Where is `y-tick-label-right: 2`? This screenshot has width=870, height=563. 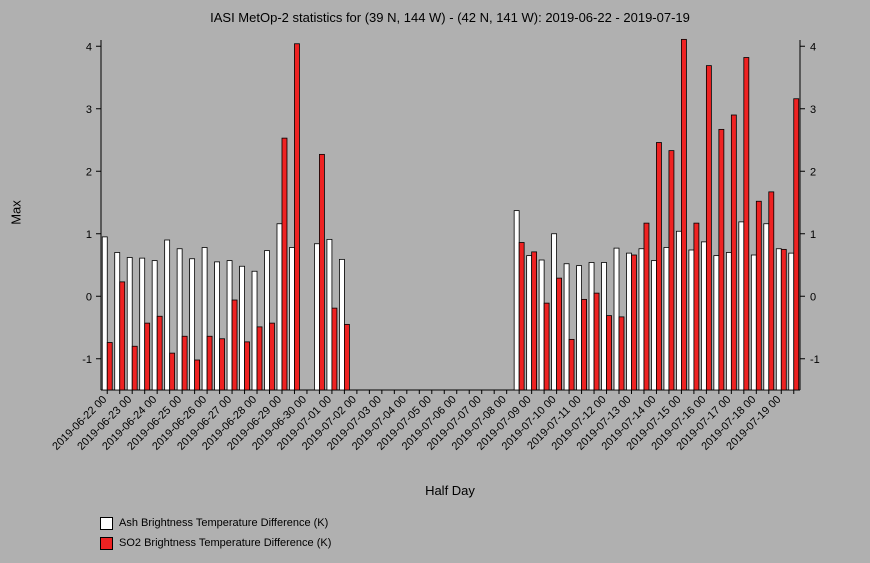 y-tick-label-right: 2 is located at coordinates (813, 172).